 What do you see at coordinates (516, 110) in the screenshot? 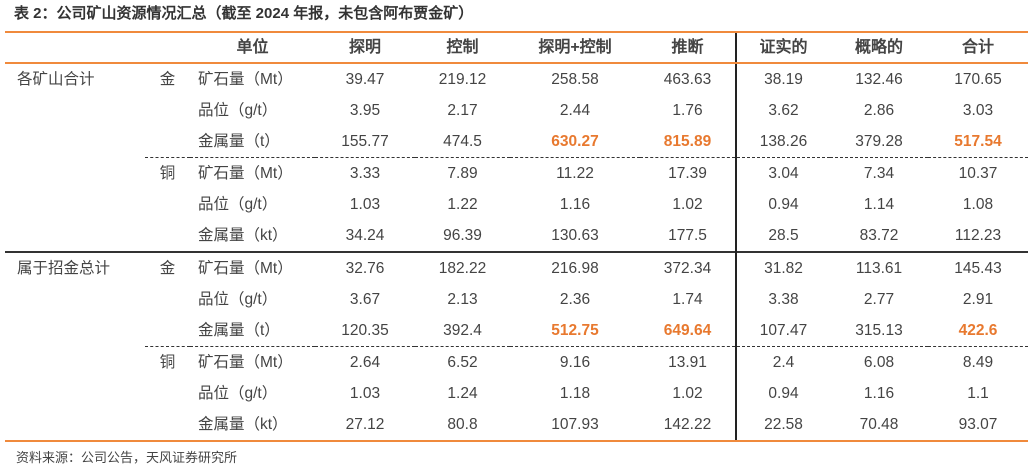
I see `table-row: 品位（g/t） 3.95 2.17 2.44 1.76 3.62 2.86 3.03` at bounding box center [516, 110].